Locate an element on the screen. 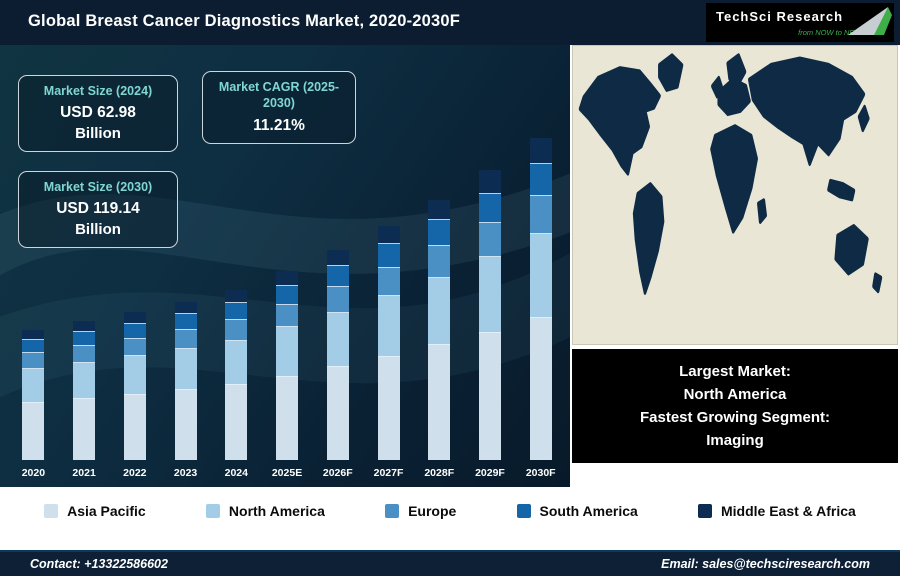  stat-value: USD 119.14 is located at coordinates (98, 209).